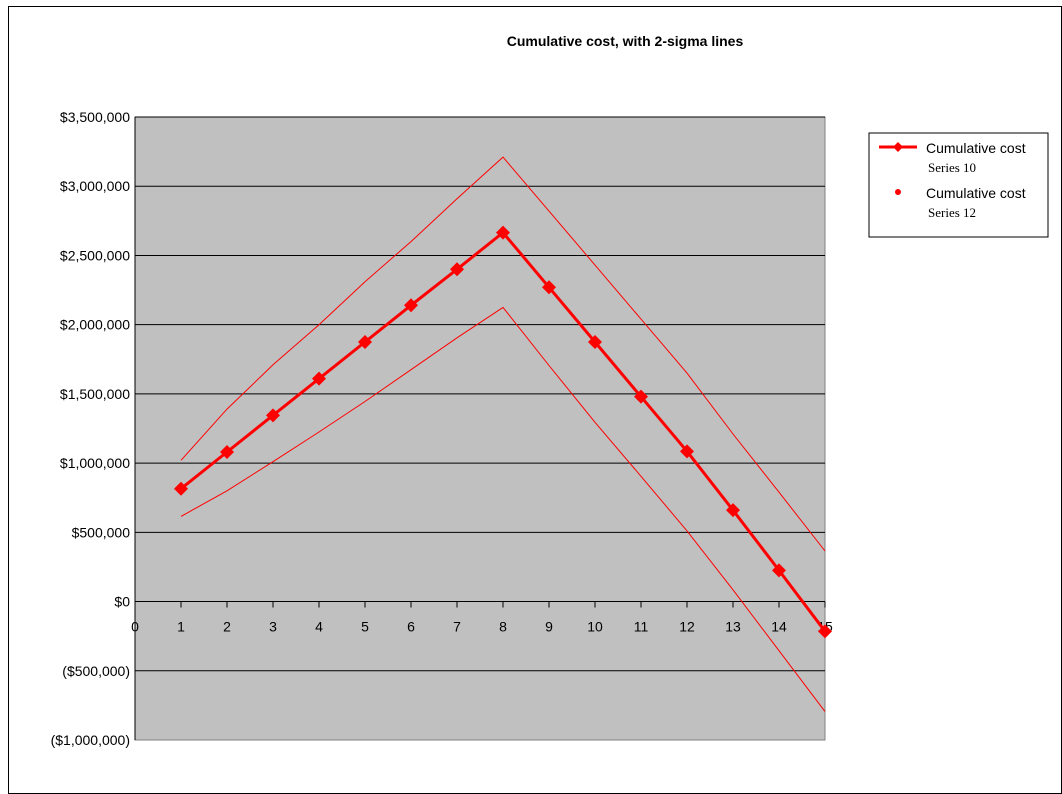 The image size is (1062, 794). Describe the element at coordinates (503, 627) in the screenshot. I see `x-tick-label: 8` at that location.